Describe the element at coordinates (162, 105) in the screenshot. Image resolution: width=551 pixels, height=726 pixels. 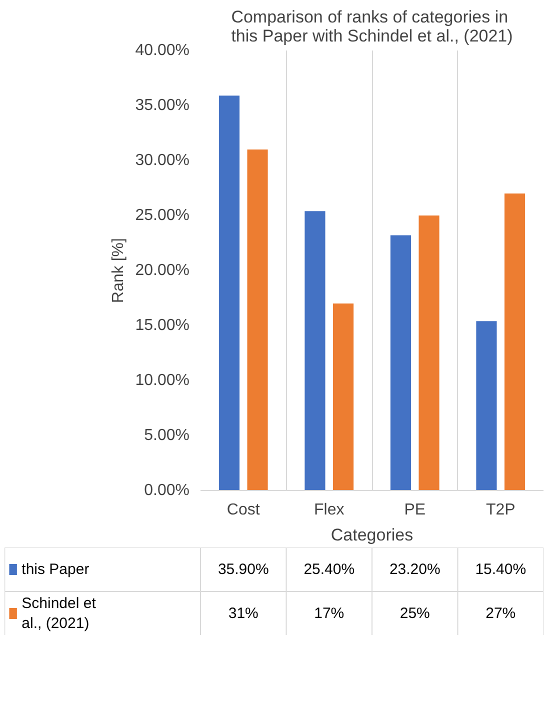
I see `y-tick-label: 35.00%` at that location.